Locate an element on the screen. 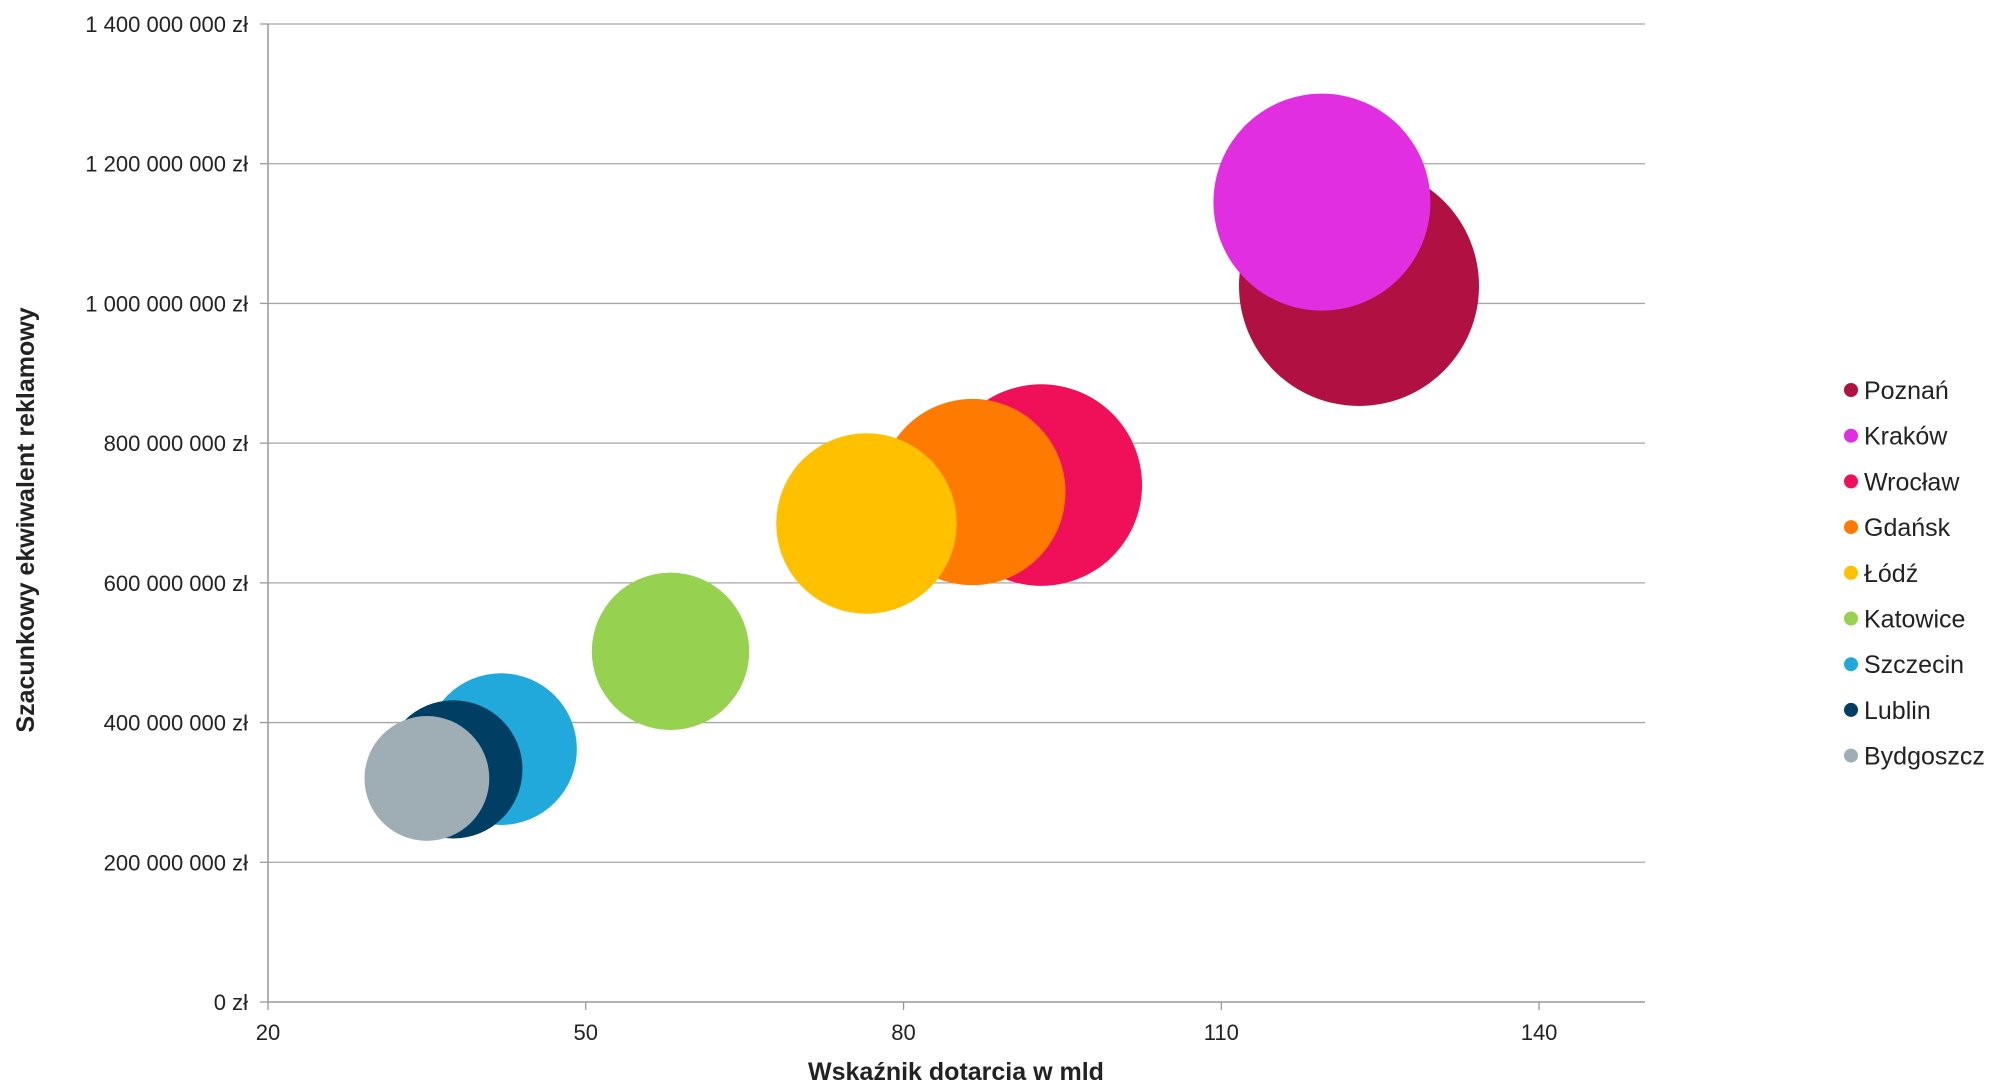 This screenshot has width=1991, height=1081. legend-label: Lublin is located at coordinates (1897, 711).